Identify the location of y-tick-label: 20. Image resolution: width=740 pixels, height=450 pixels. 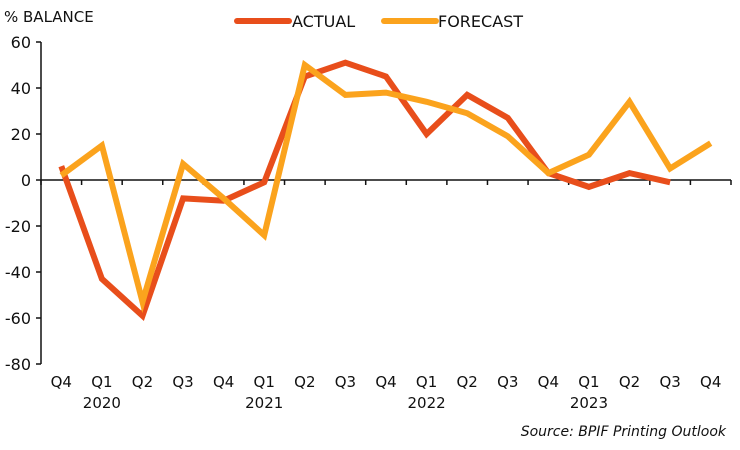
(21, 134).